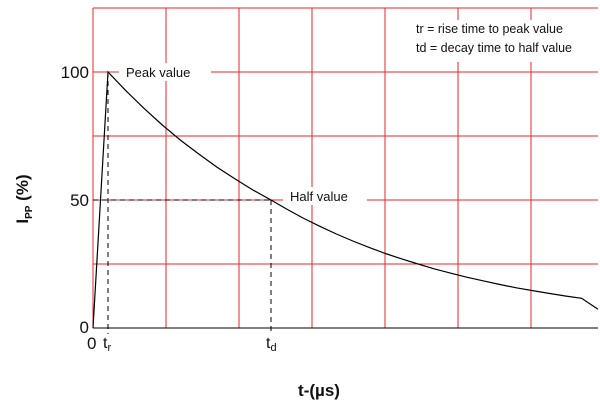 The width and height of the screenshot is (600, 406). I want to click on half-label-bg, so click(325, 196).